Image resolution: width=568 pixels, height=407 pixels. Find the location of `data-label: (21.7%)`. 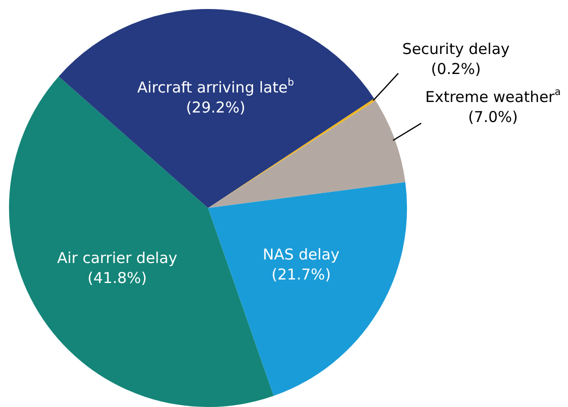

data-label: (21.7%) is located at coordinates (301, 274).